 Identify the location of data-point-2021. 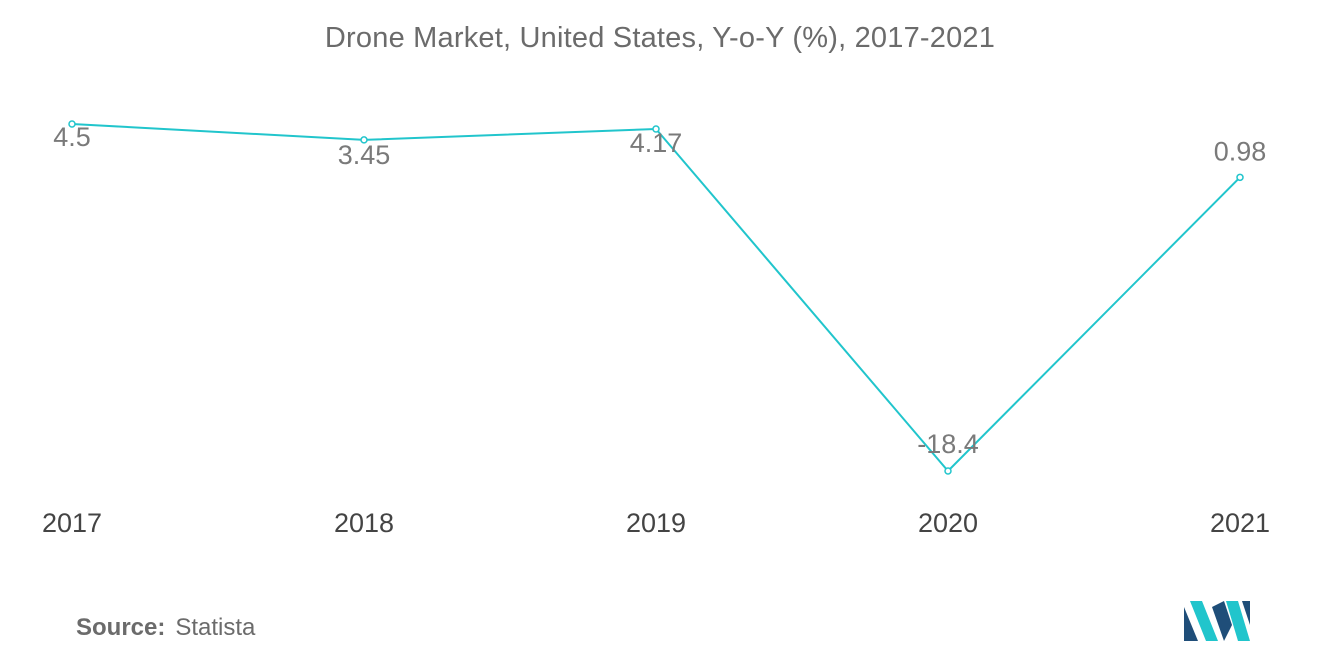
(1240, 177).